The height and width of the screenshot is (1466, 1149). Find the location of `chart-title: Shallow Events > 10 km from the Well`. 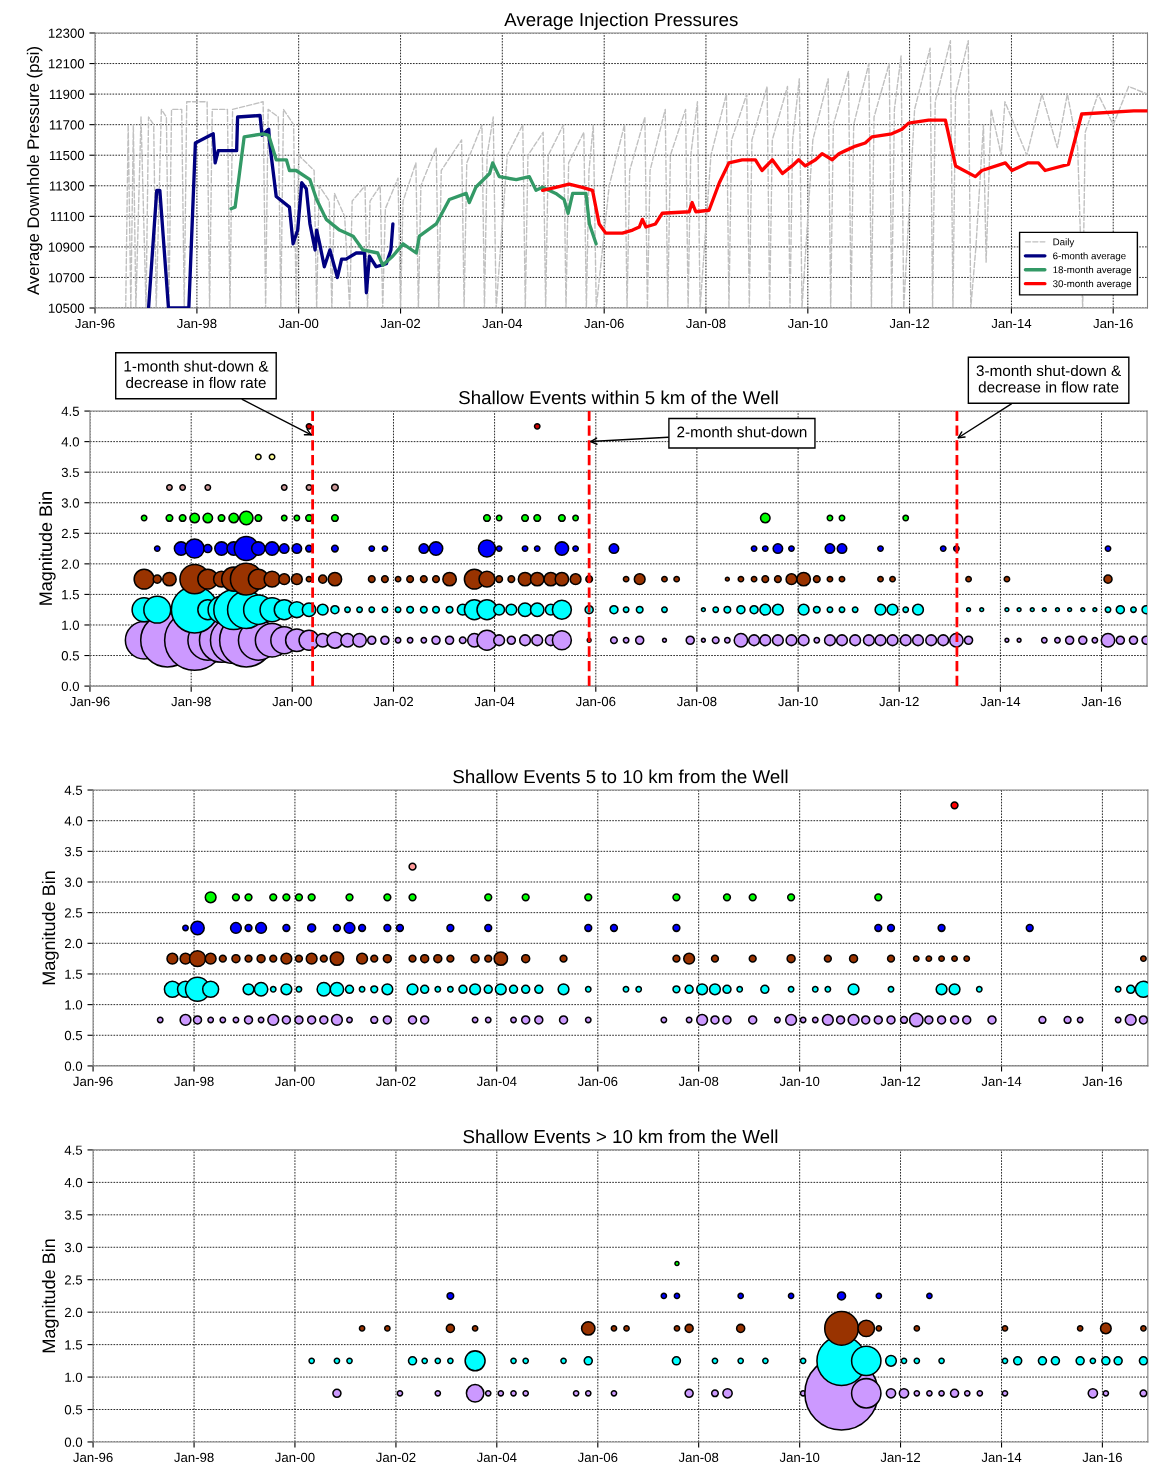

chart-title: Shallow Events > 10 km from the Well is located at coordinates (620, 1136).